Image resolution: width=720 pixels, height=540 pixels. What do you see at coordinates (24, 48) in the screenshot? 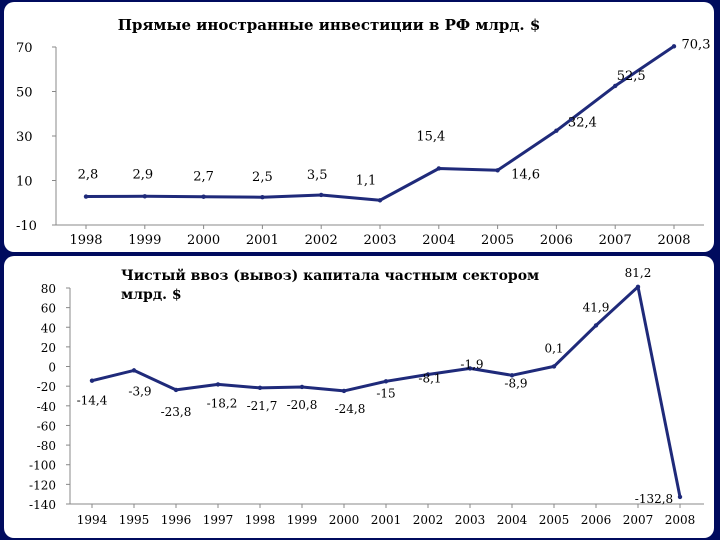
I see `y-tick-label: 70` at bounding box center [24, 48].